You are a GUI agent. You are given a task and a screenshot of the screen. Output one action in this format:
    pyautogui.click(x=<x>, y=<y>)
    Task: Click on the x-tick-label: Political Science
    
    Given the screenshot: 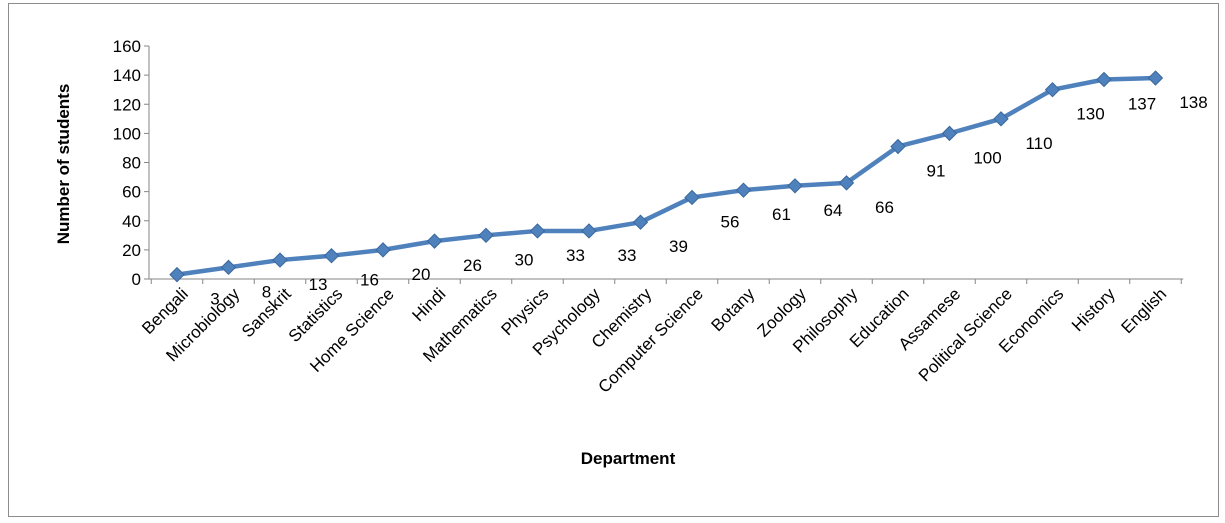 What is the action you would take?
    pyautogui.click(x=965, y=334)
    